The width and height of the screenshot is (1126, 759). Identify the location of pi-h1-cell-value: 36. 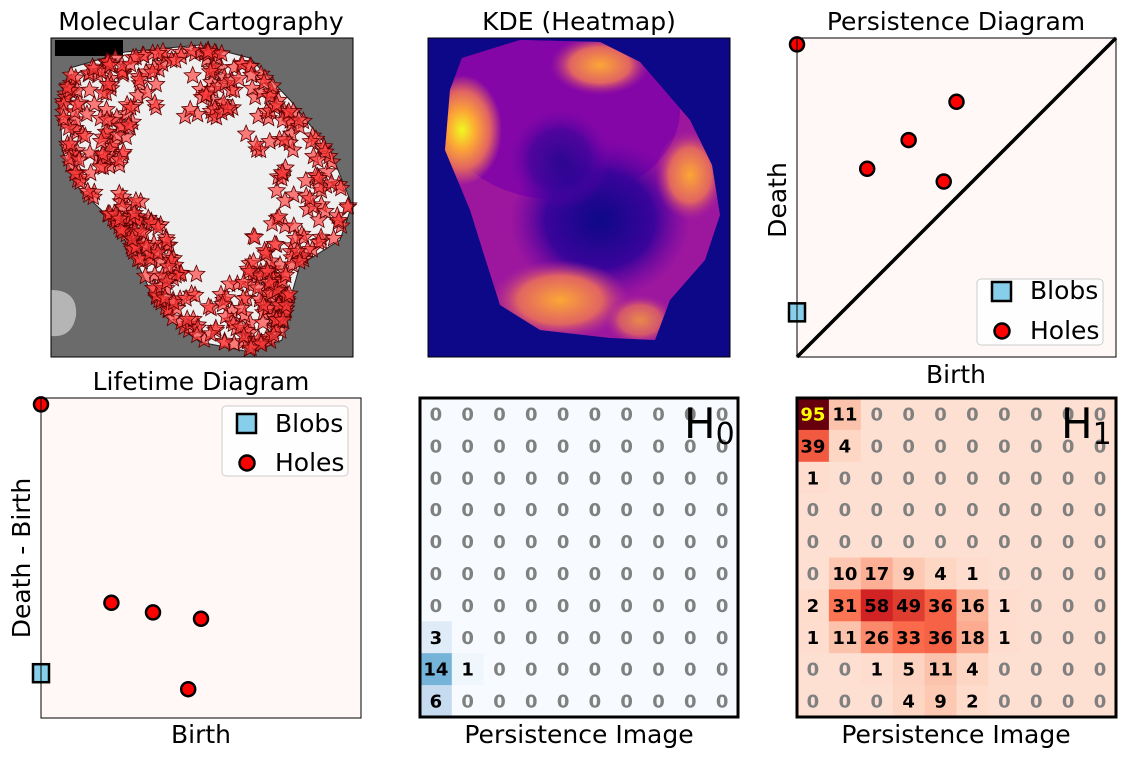
(940, 638).